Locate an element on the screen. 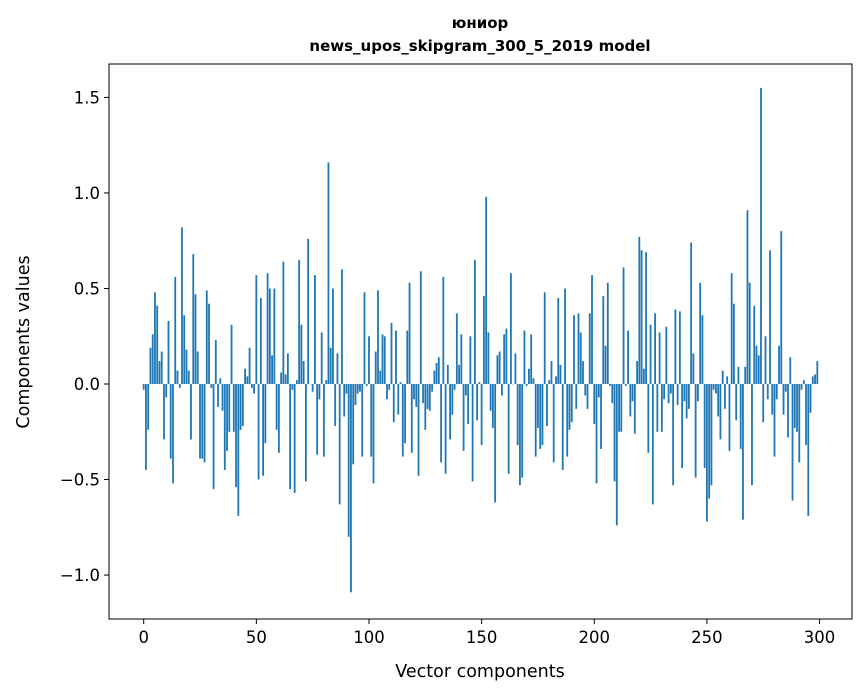 The width and height of the screenshot is (867, 696). x-axis-ticks: 0 50 100 150 200 250 300 is located at coordinates (486, 633).